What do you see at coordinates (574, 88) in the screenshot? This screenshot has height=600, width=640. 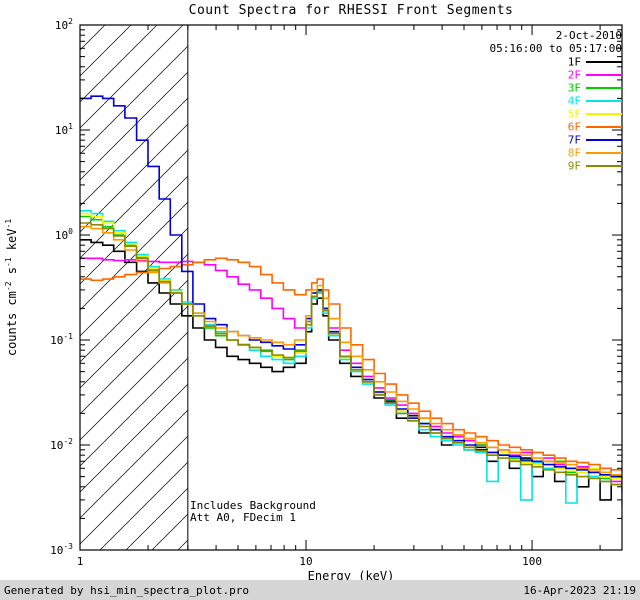 I see `legend-label: 3F` at bounding box center [574, 88].